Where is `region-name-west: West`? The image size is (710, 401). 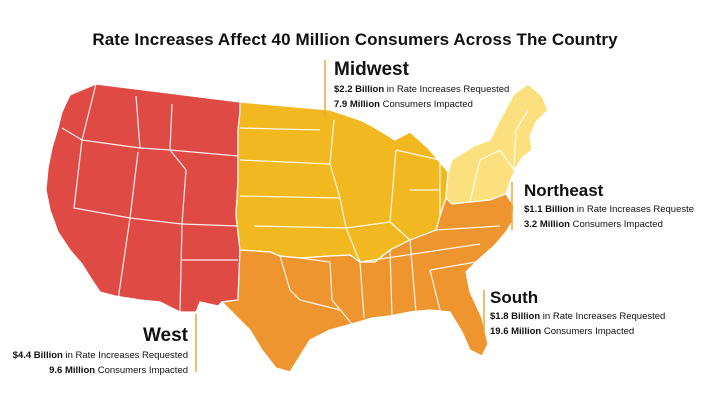 region-name-west: West is located at coordinates (165, 335).